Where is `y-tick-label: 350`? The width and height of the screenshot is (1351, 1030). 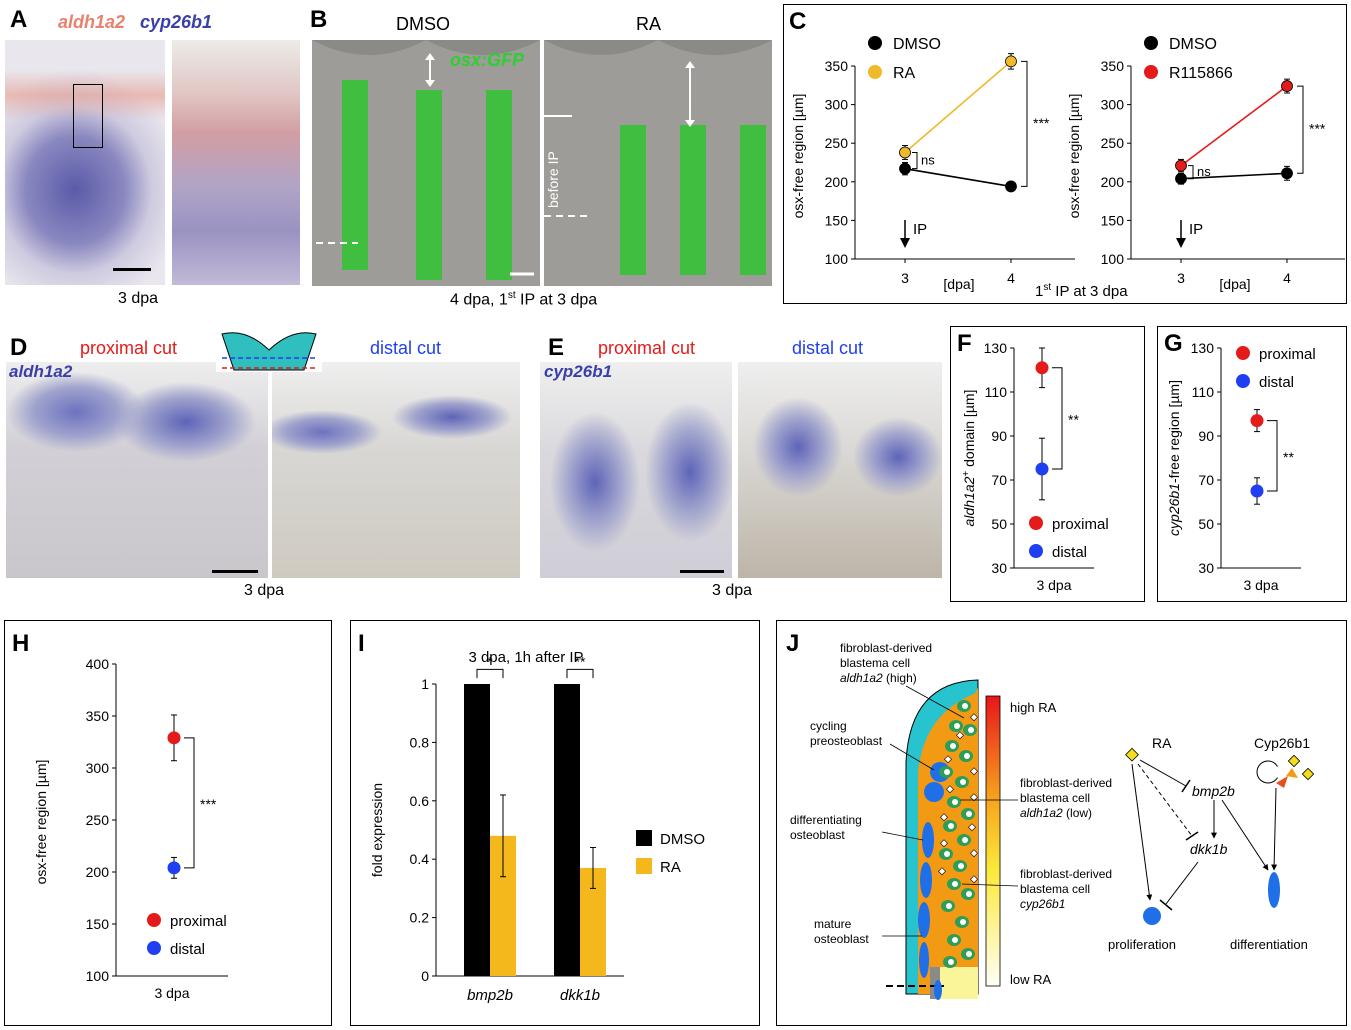 y-tick-label: 350 is located at coordinates (98, 716).